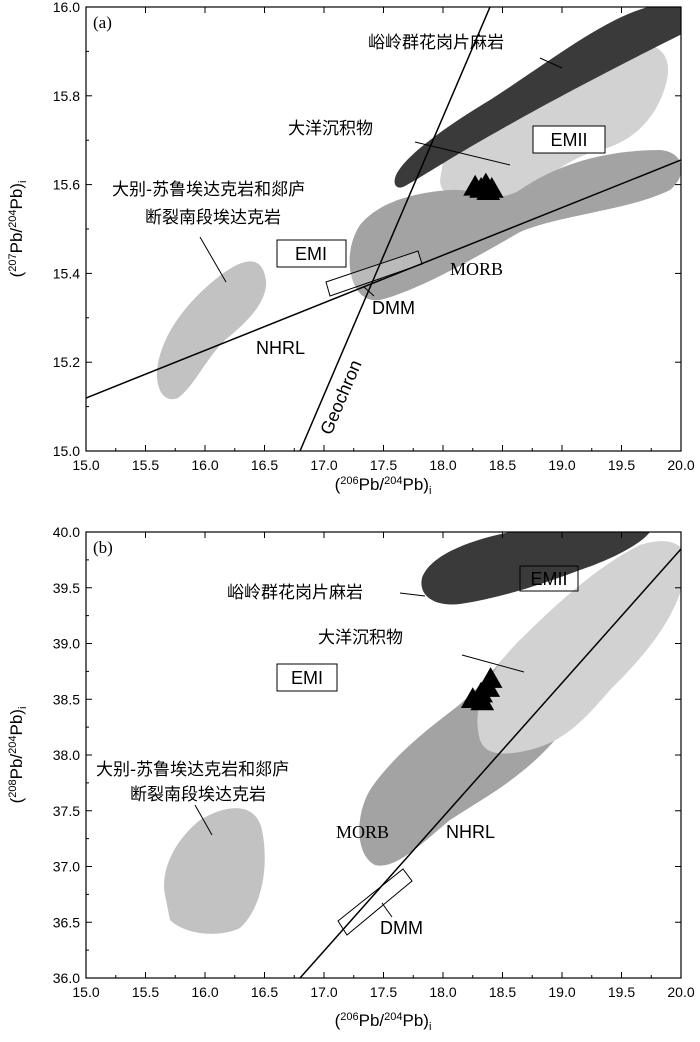  Describe the element at coordinates (102, 22) in the screenshot. I see `panel-a-letter: (a)` at that location.